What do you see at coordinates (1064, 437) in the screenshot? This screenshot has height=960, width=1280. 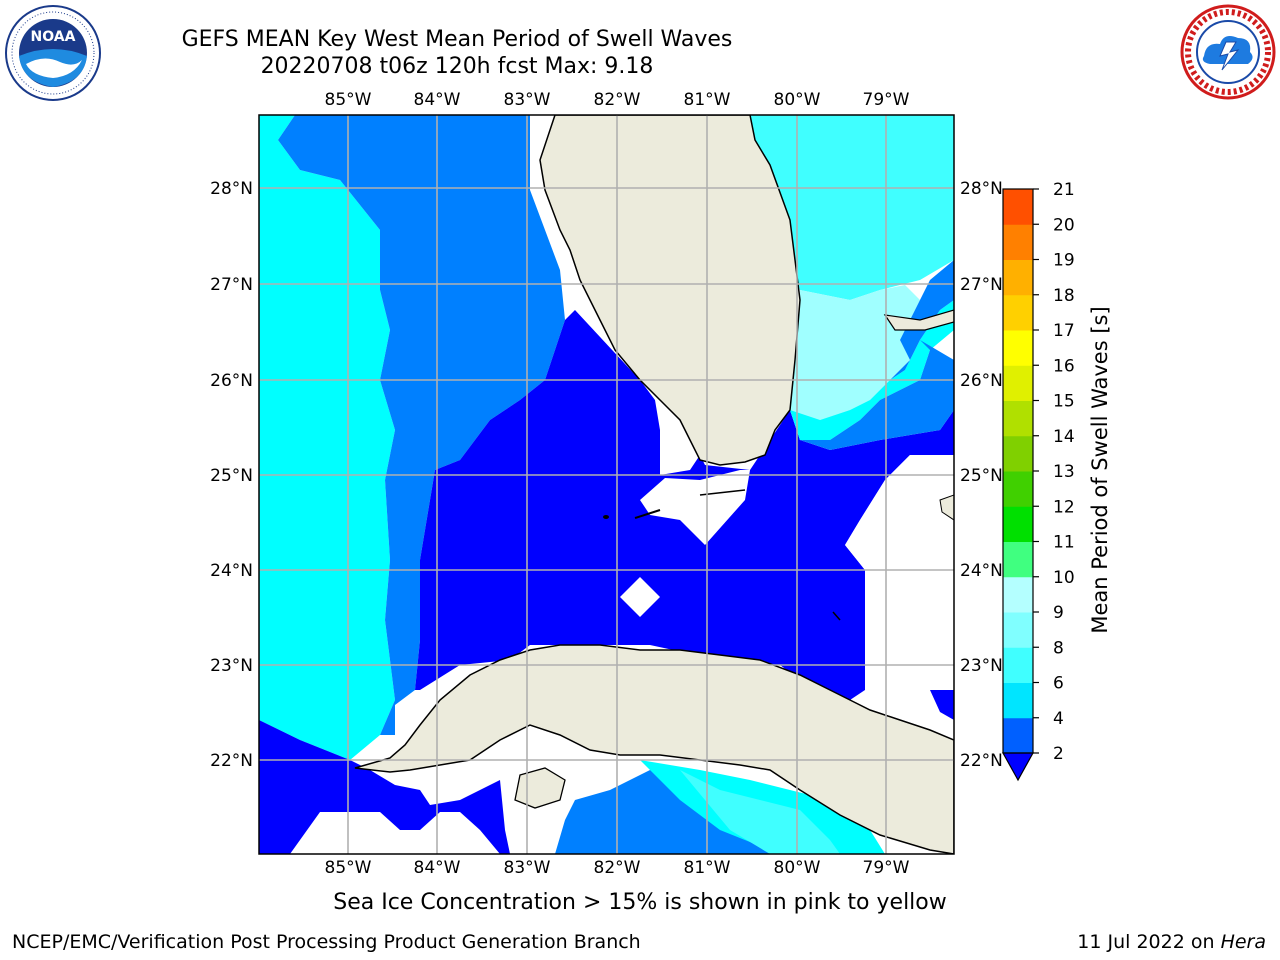 I see `colorbar-tick-label: 14` at bounding box center [1064, 437].